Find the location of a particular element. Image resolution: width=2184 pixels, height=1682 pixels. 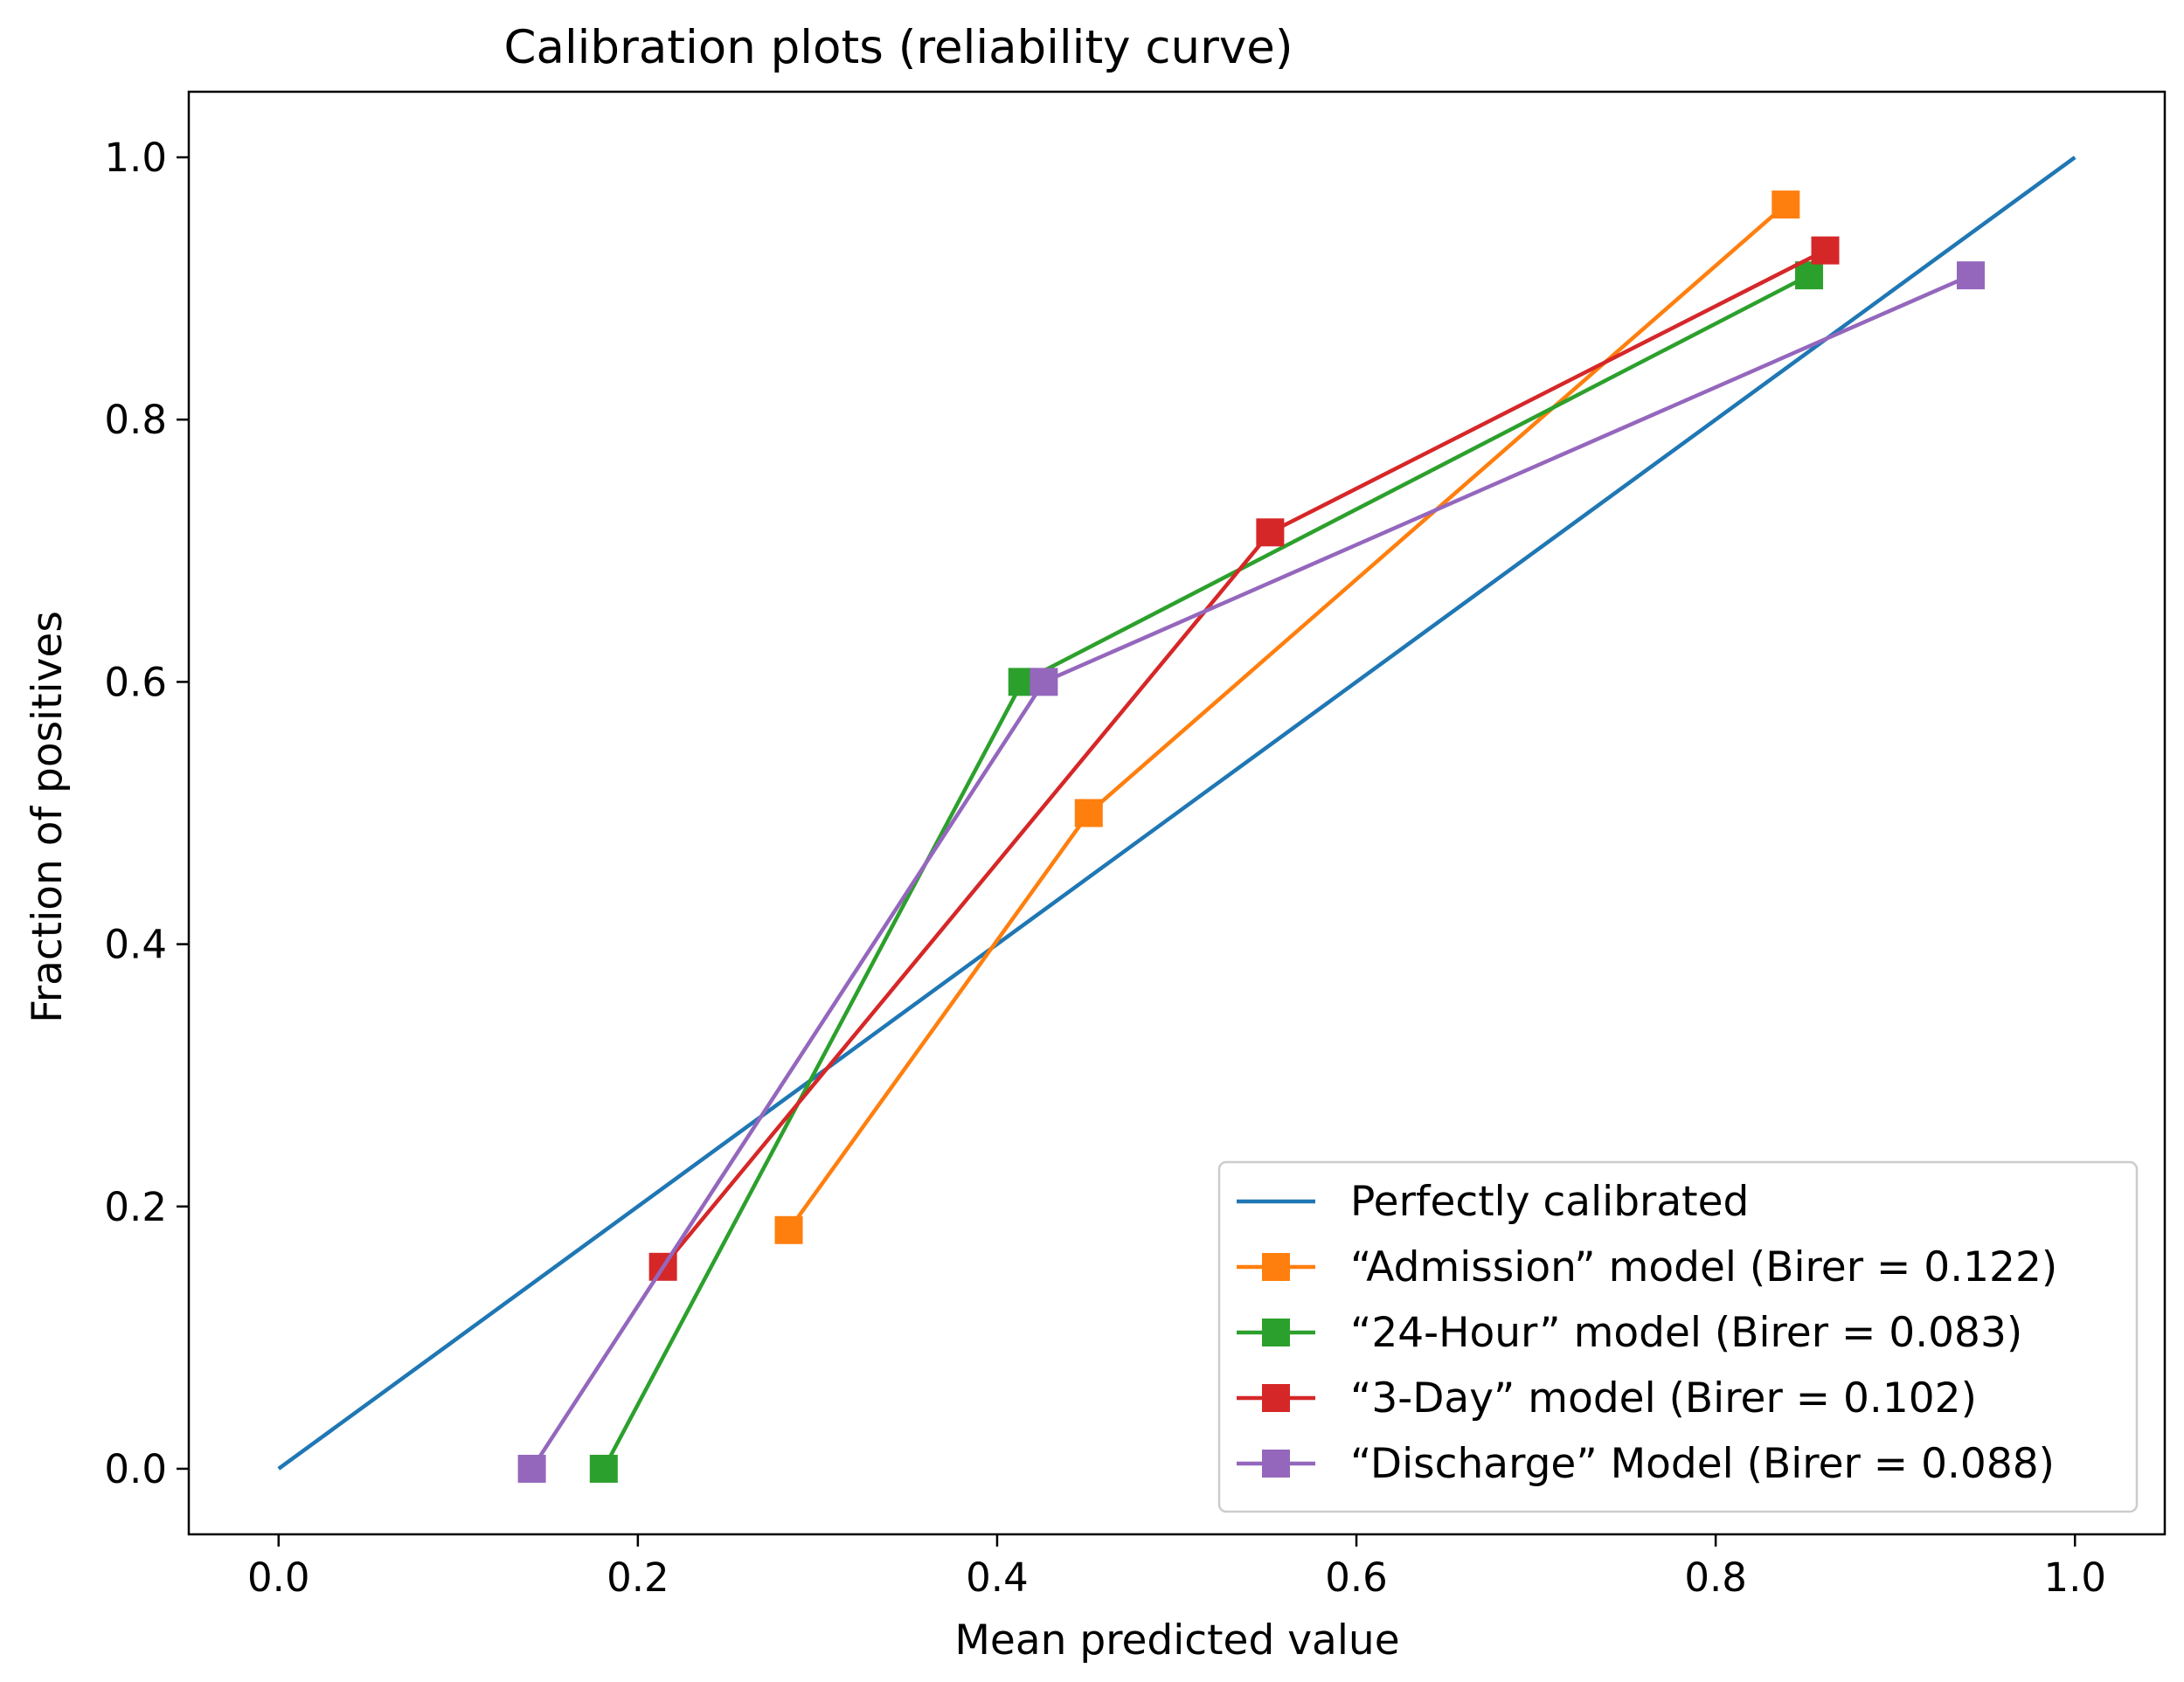

y-tick-label: 0.4 is located at coordinates (135, 945).